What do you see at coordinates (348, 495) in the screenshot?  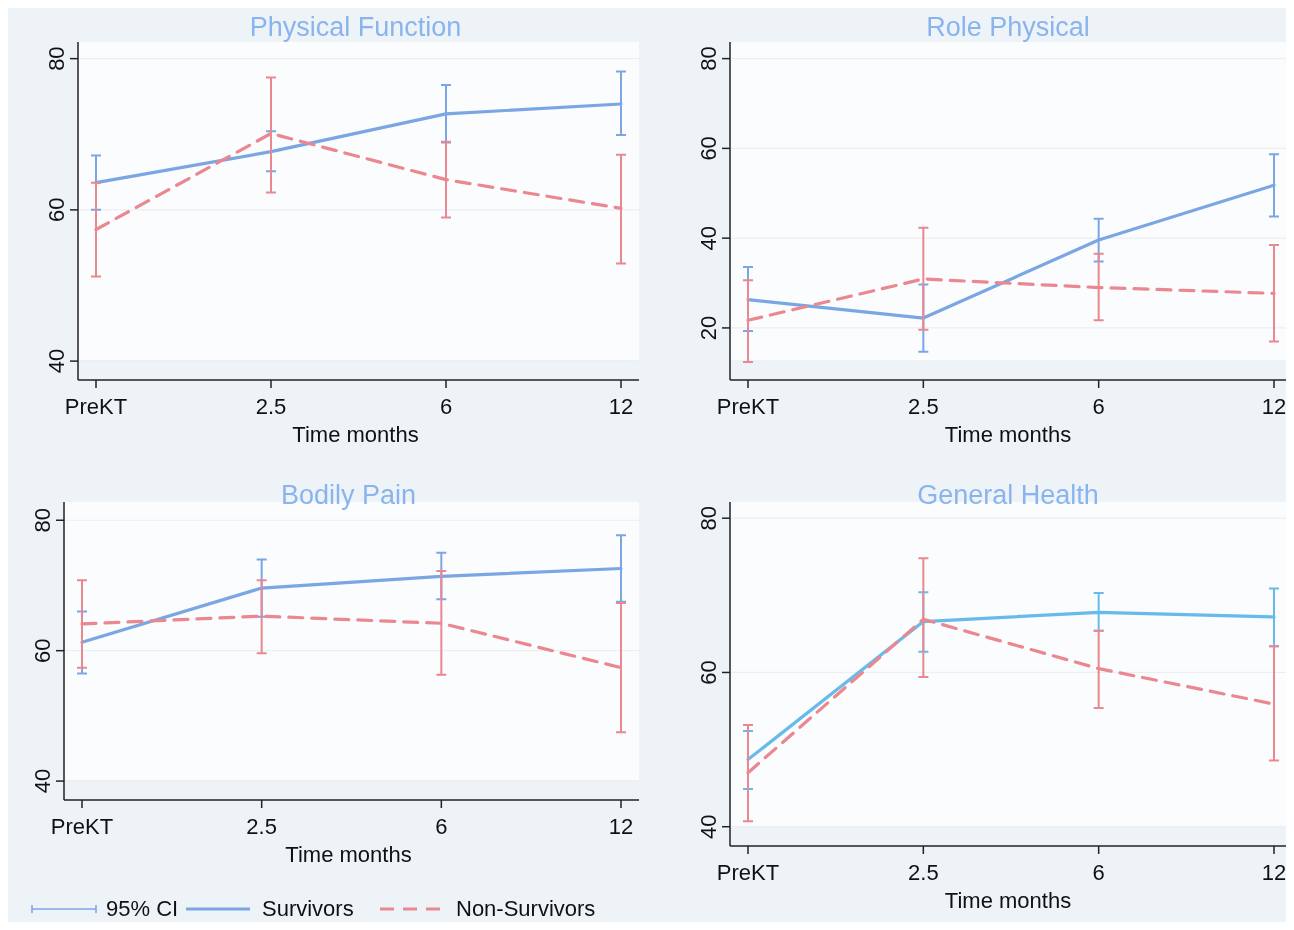 I see `chart-title: Bodily Pain` at bounding box center [348, 495].